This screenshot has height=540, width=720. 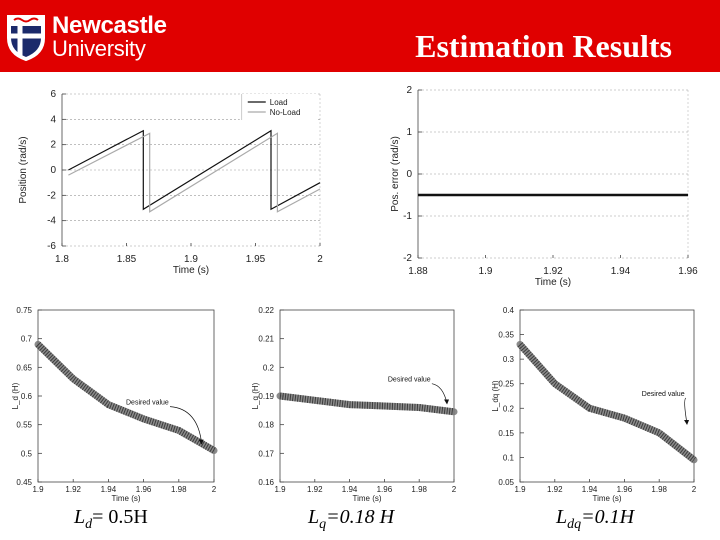 What do you see at coordinates (608, 517) in the screenshot?
I see `caption-ldq-value: =0.1H` at bounding box center [608, 517].